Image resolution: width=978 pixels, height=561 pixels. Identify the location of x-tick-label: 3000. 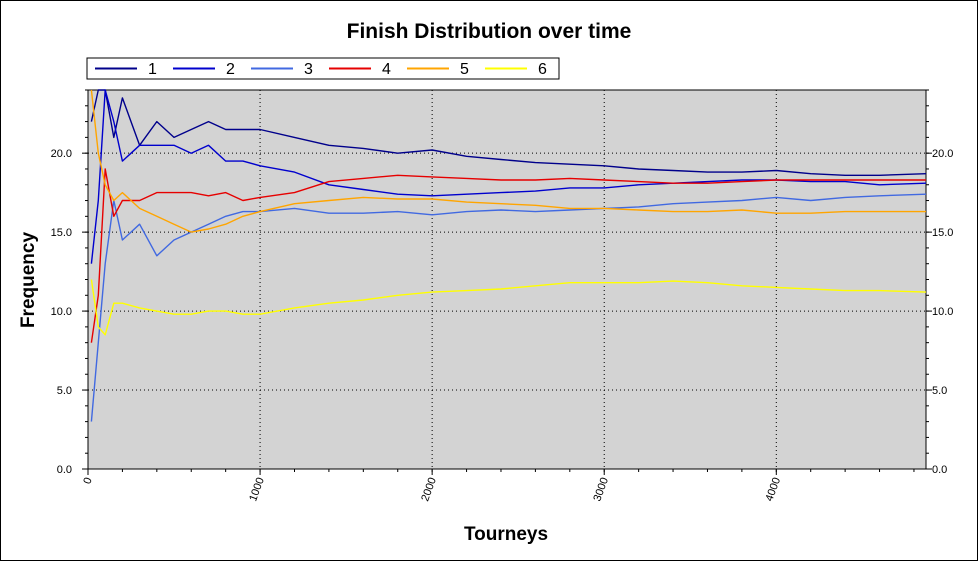
(601, 489).